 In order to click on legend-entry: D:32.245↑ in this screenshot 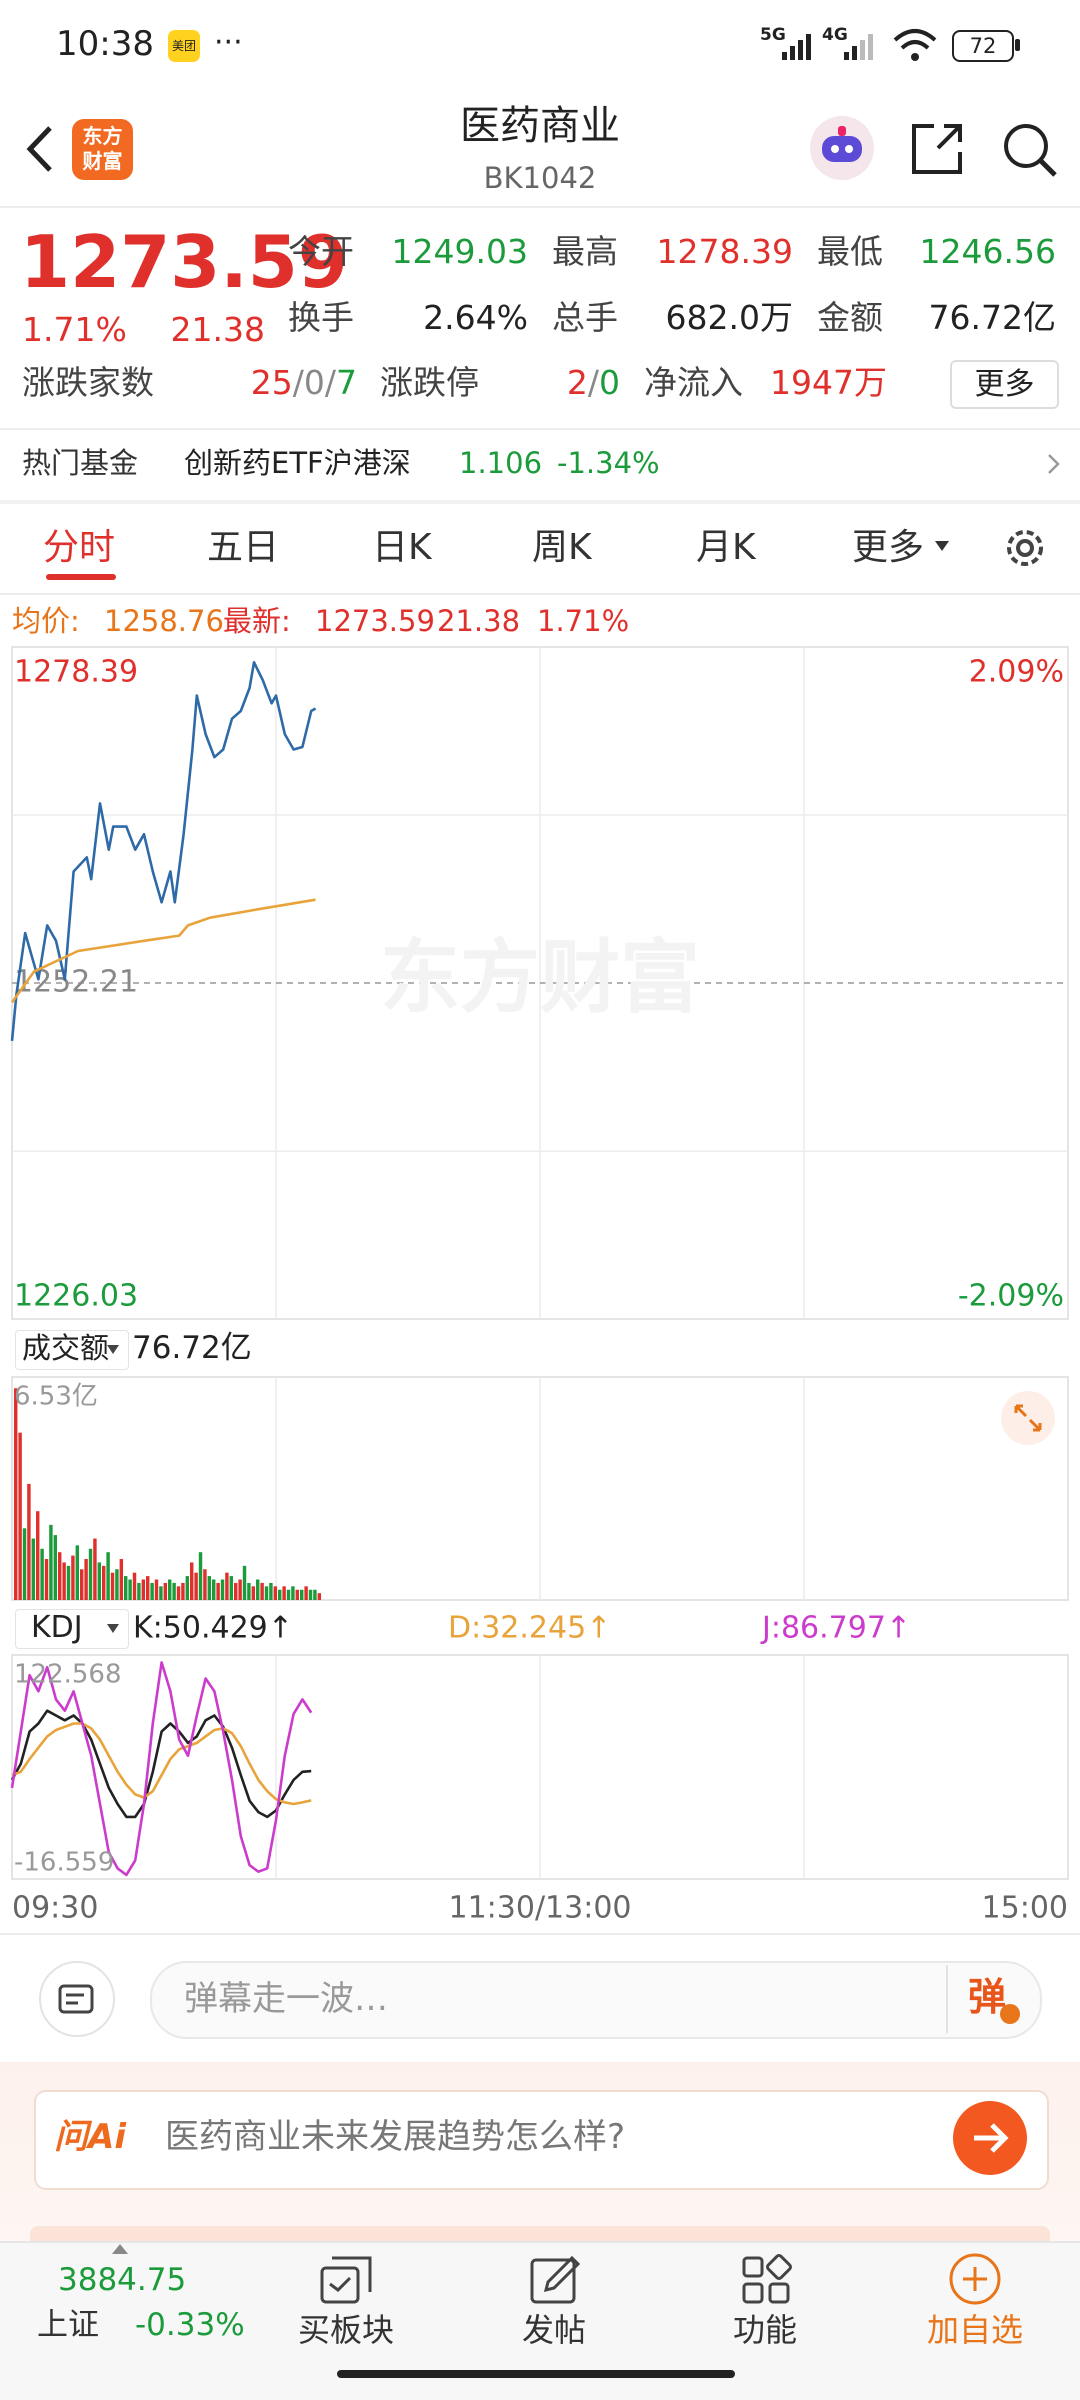, I will do `click(529, 1628)`.